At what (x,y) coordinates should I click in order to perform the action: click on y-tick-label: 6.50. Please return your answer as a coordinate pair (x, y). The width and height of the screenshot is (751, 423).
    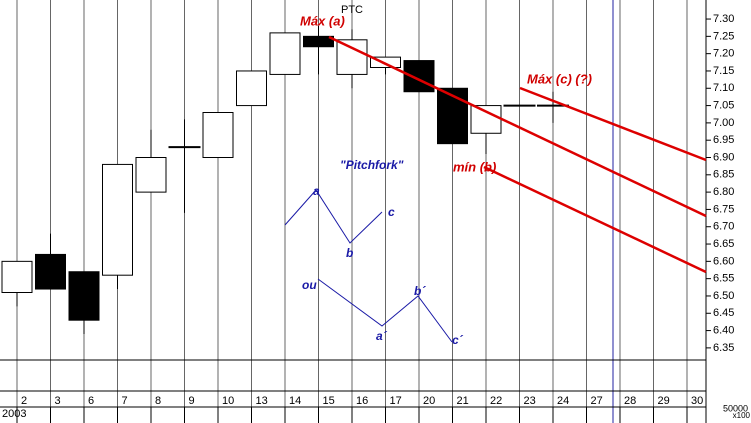
    Looking at the image, I should click on (723, 296).